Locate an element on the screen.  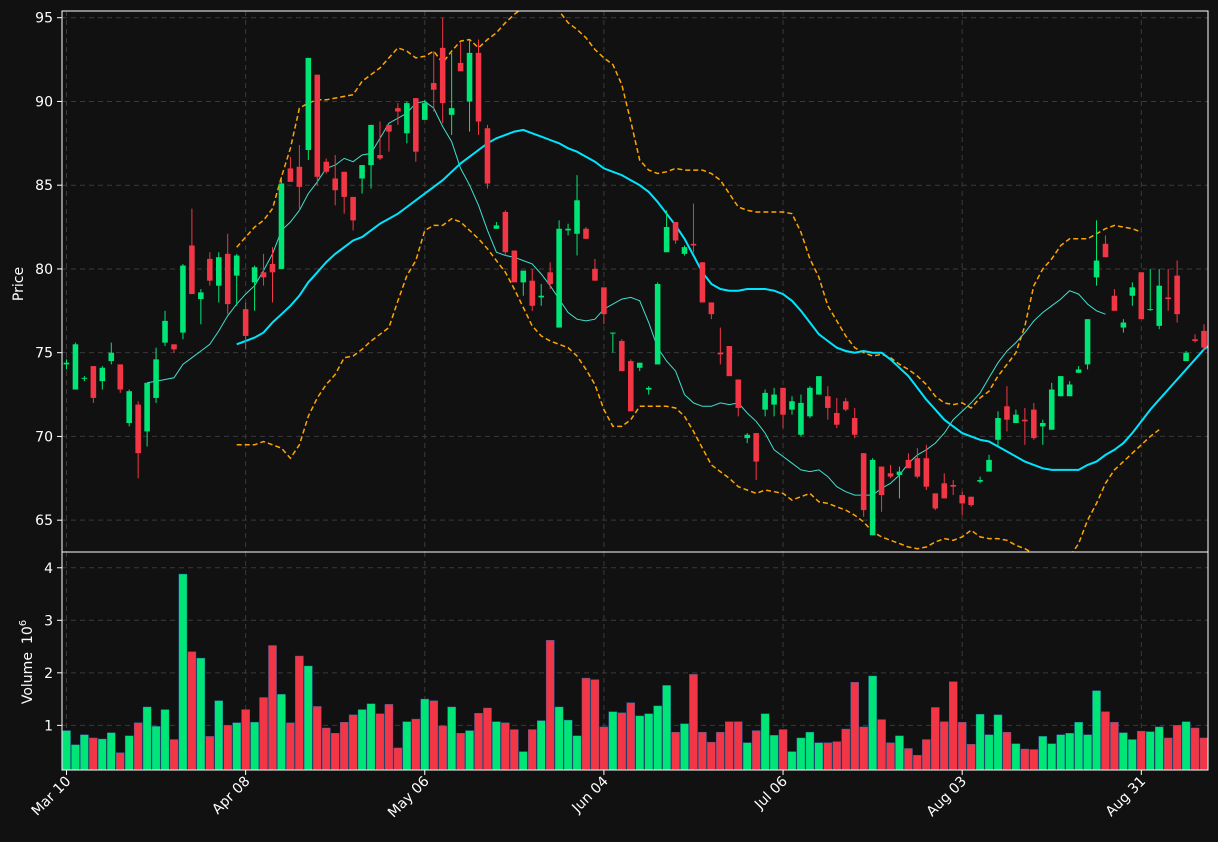
volume-axis-label: Volume106 is located at coordinates (27, 662).